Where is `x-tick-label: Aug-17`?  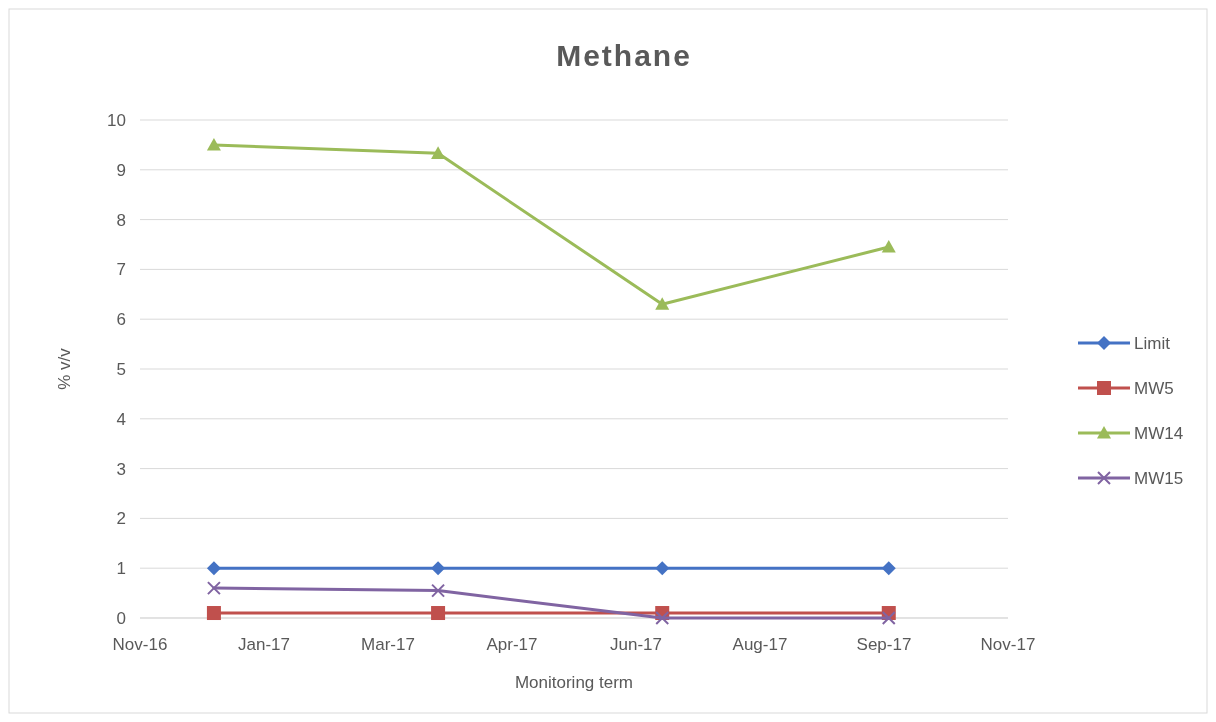
x-tick-label: Aug-17 is located at coordinates (760, 644).